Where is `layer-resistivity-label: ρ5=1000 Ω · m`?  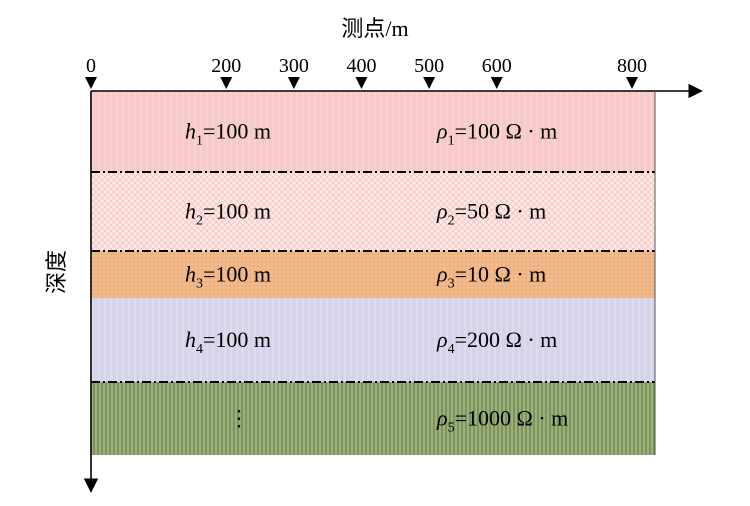
layer-resistivity-label: ρ5=1000 Ω · m is located at coordinates (502, 421).